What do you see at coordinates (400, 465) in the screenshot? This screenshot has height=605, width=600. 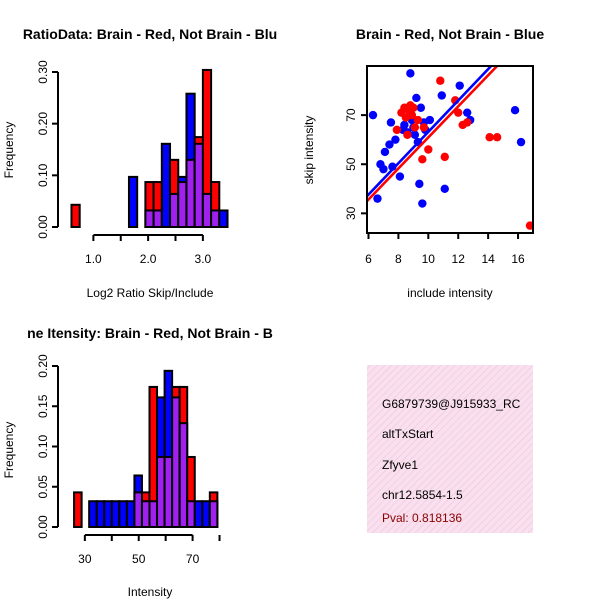 I see `info-gene: Zfyve1` at bounding box center [400, 465].